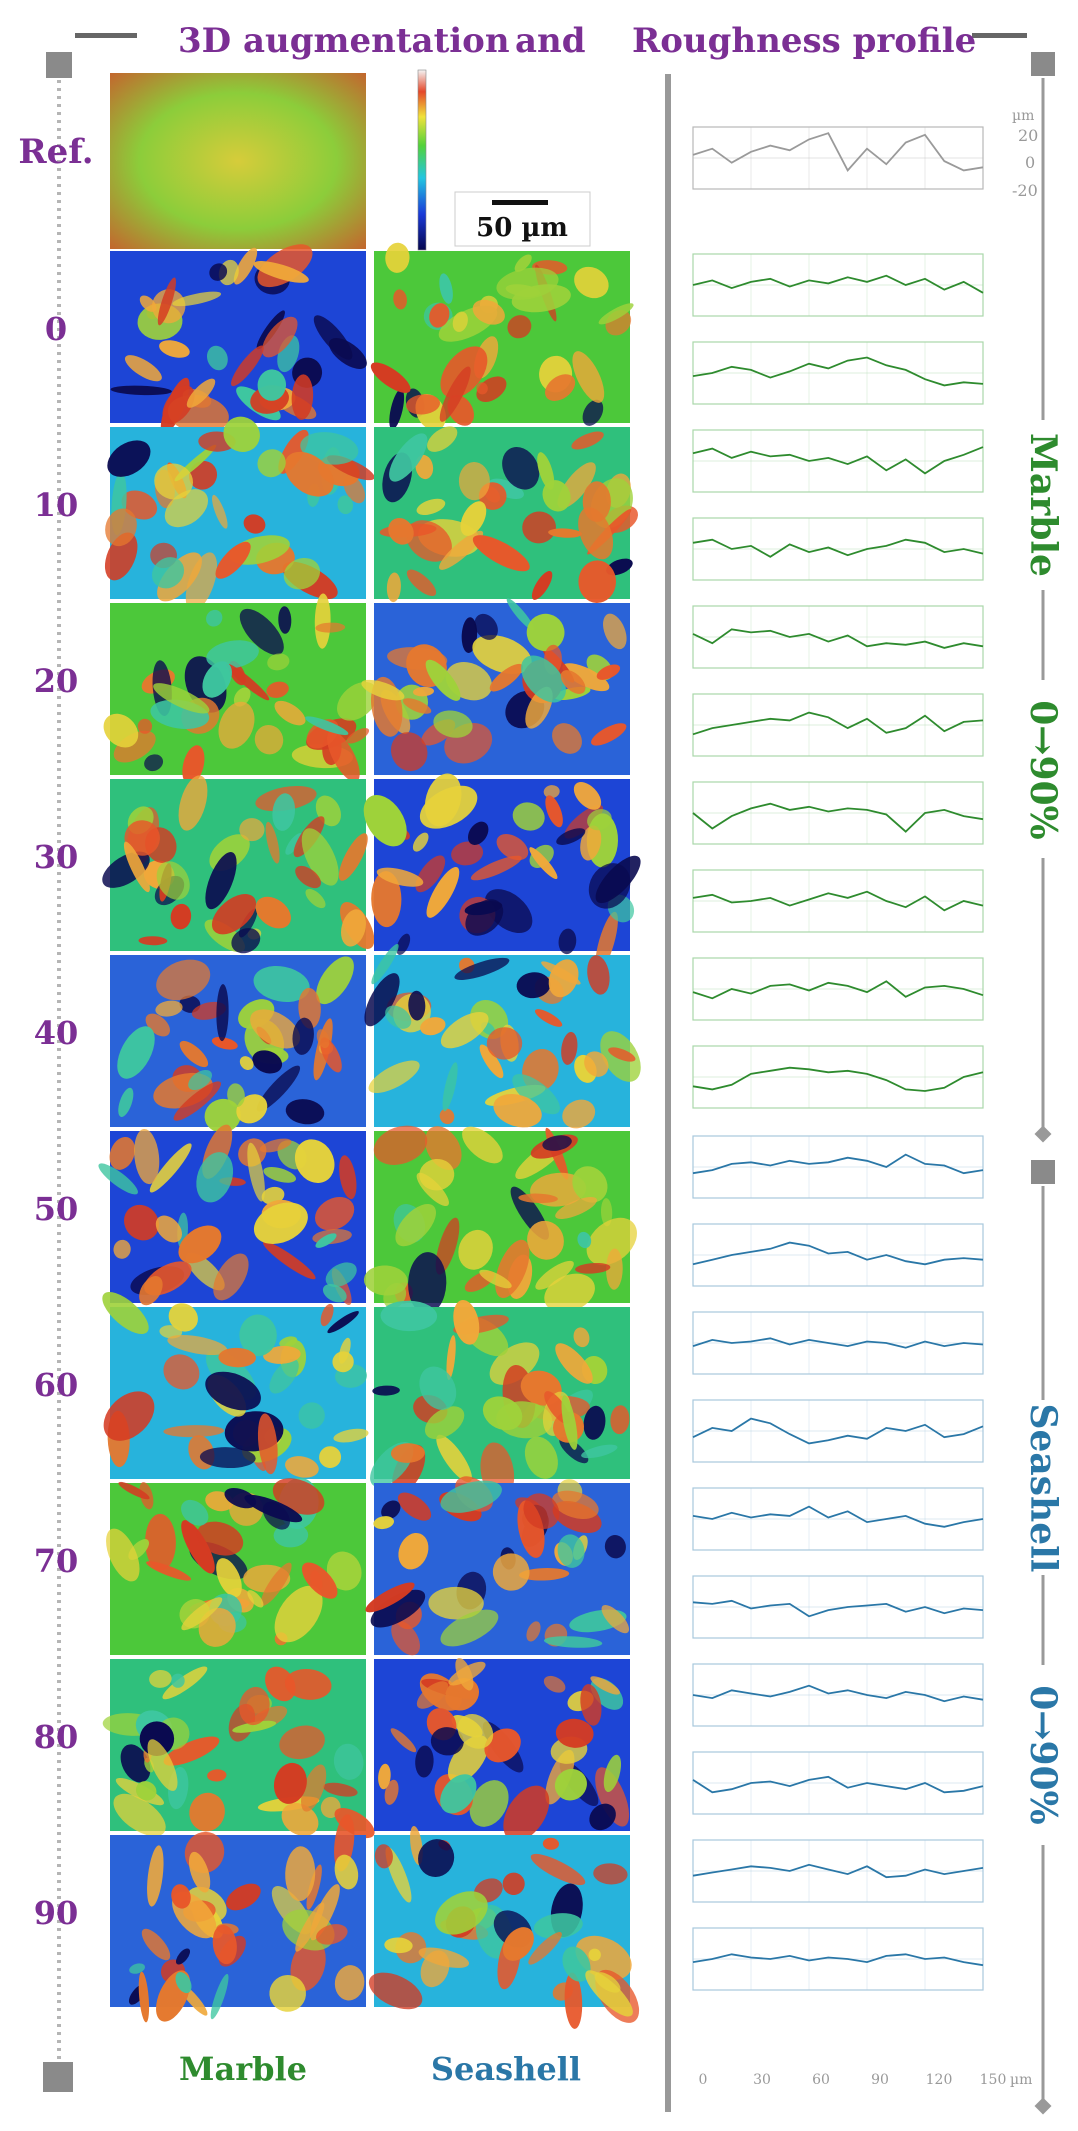 The image size is (1078, 2131). Describe the element at coordinates (506, 2069) in the screenshot. I see `column-label-seashell: Seashell` at that location.